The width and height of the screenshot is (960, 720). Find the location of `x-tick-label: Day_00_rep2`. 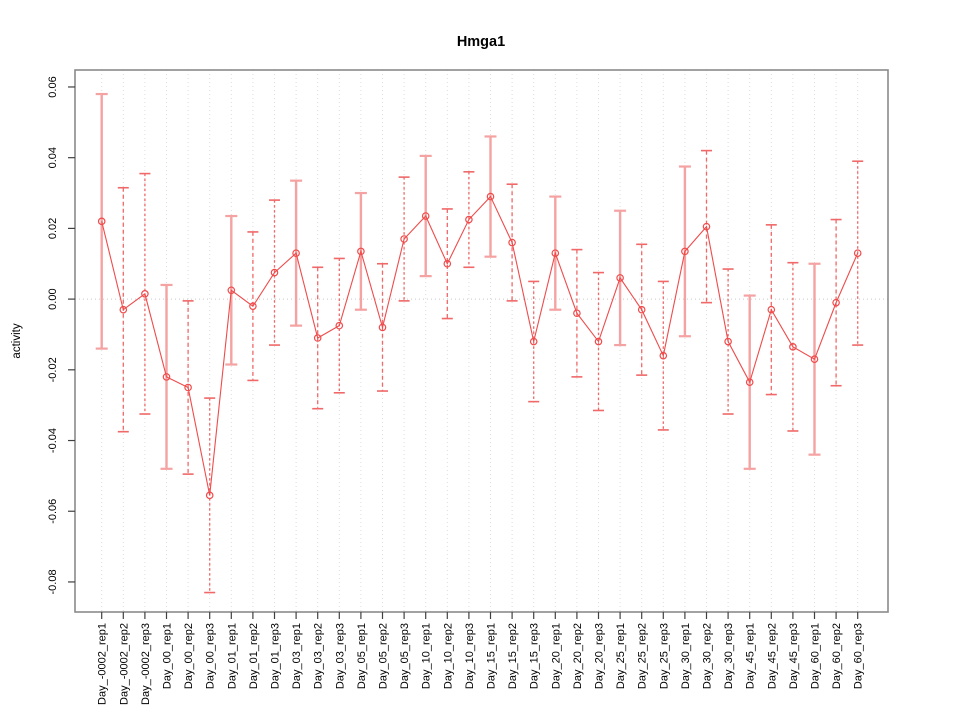

x-tick-label: Day_00_rep2 is located at coordinates (189, 656).